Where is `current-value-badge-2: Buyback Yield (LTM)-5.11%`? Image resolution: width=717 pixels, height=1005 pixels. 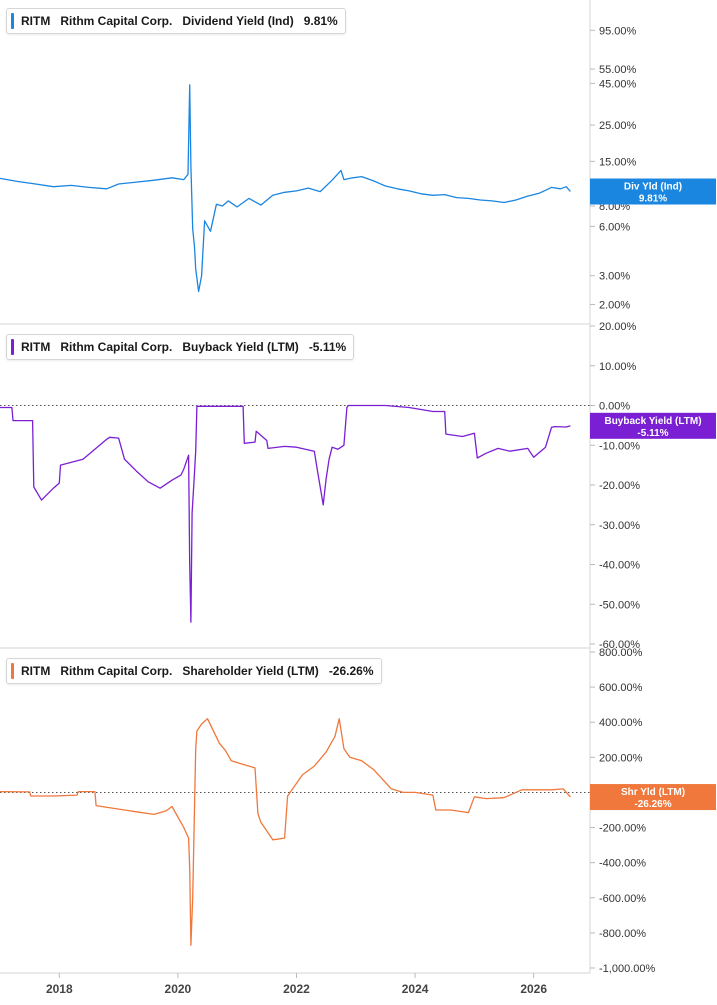 current-value-badge-2: Buyback Yield (LTM)-5.11% is located at coordinates (653, 425).